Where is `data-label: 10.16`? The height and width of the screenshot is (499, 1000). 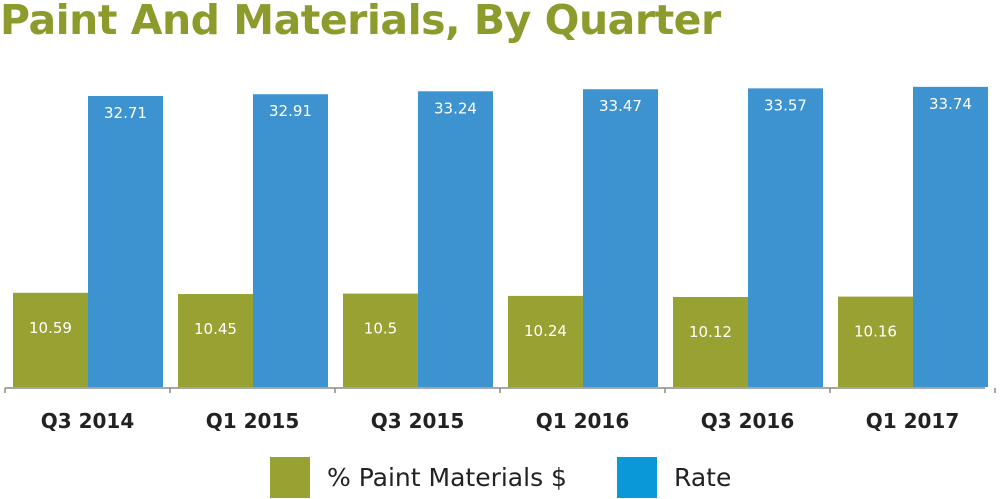 data-label: 10.16 is located at coordinates (875, 332).